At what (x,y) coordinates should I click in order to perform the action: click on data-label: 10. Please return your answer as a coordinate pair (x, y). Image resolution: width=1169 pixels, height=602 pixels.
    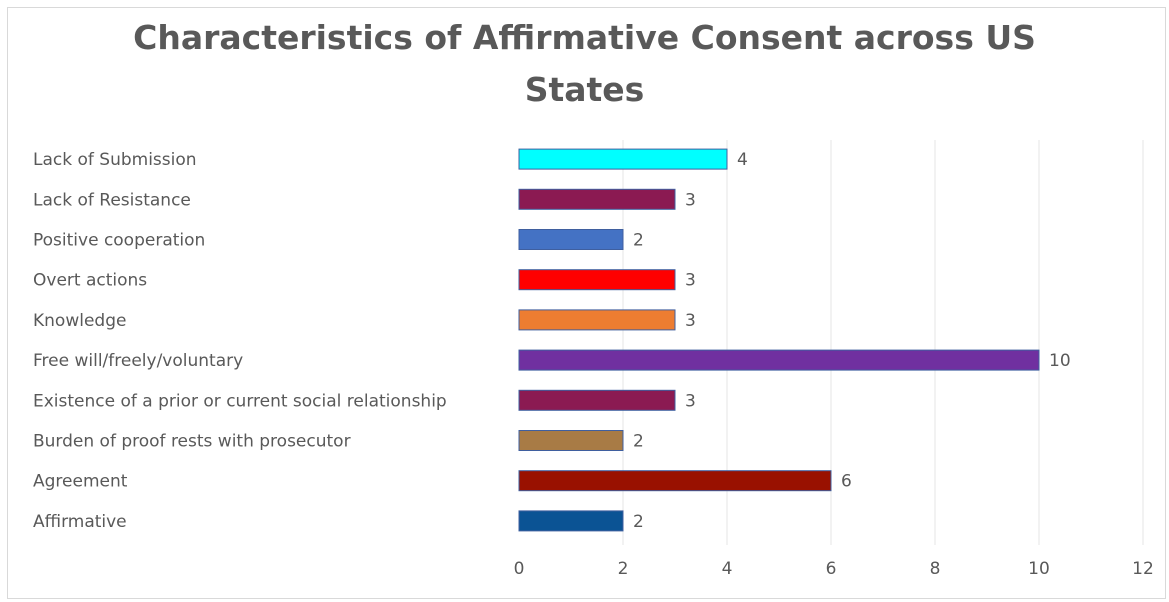
    Looking at the image, I should click on (1060, 361).